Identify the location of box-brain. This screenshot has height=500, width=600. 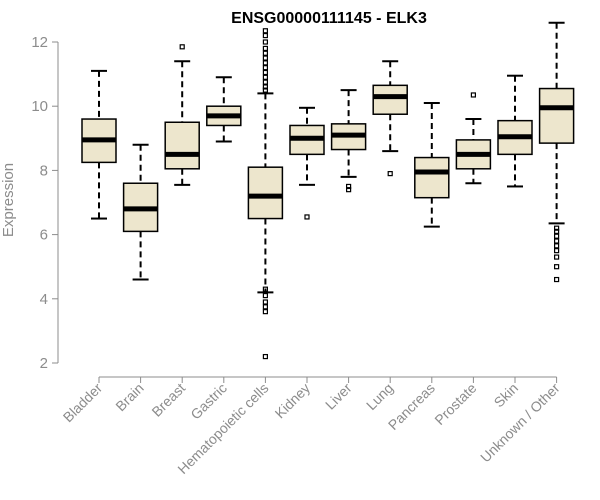
(140, 212).